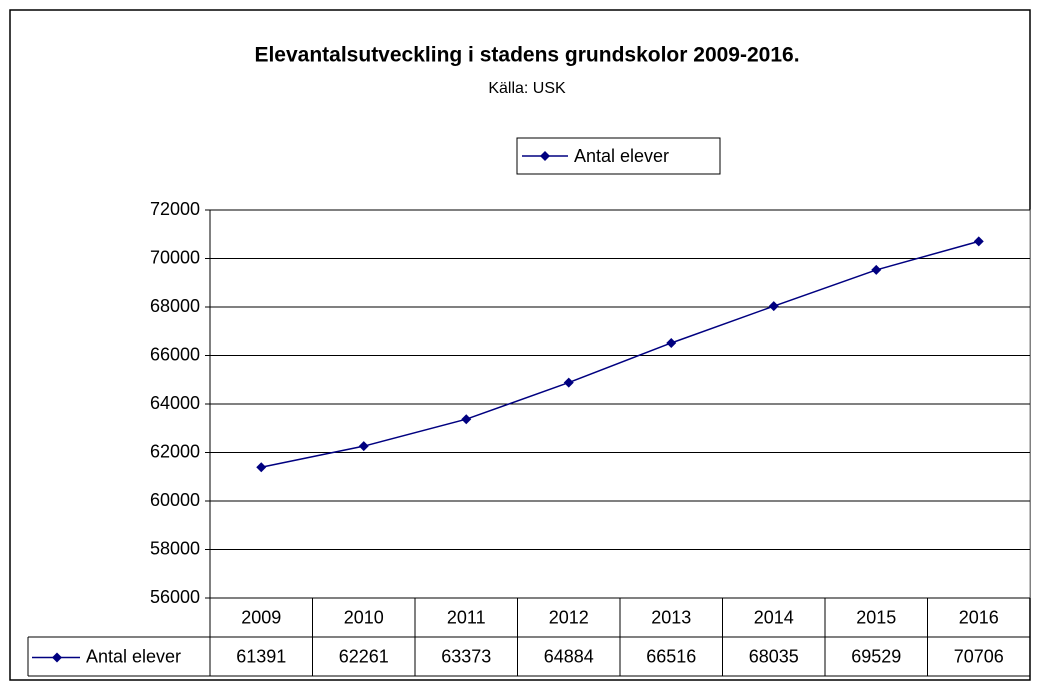 This screenshot has height=689, width=1038. Describe the element at coordinates (569, 617) in the screenshot. I see `x-tick-label: 2012` at that location.